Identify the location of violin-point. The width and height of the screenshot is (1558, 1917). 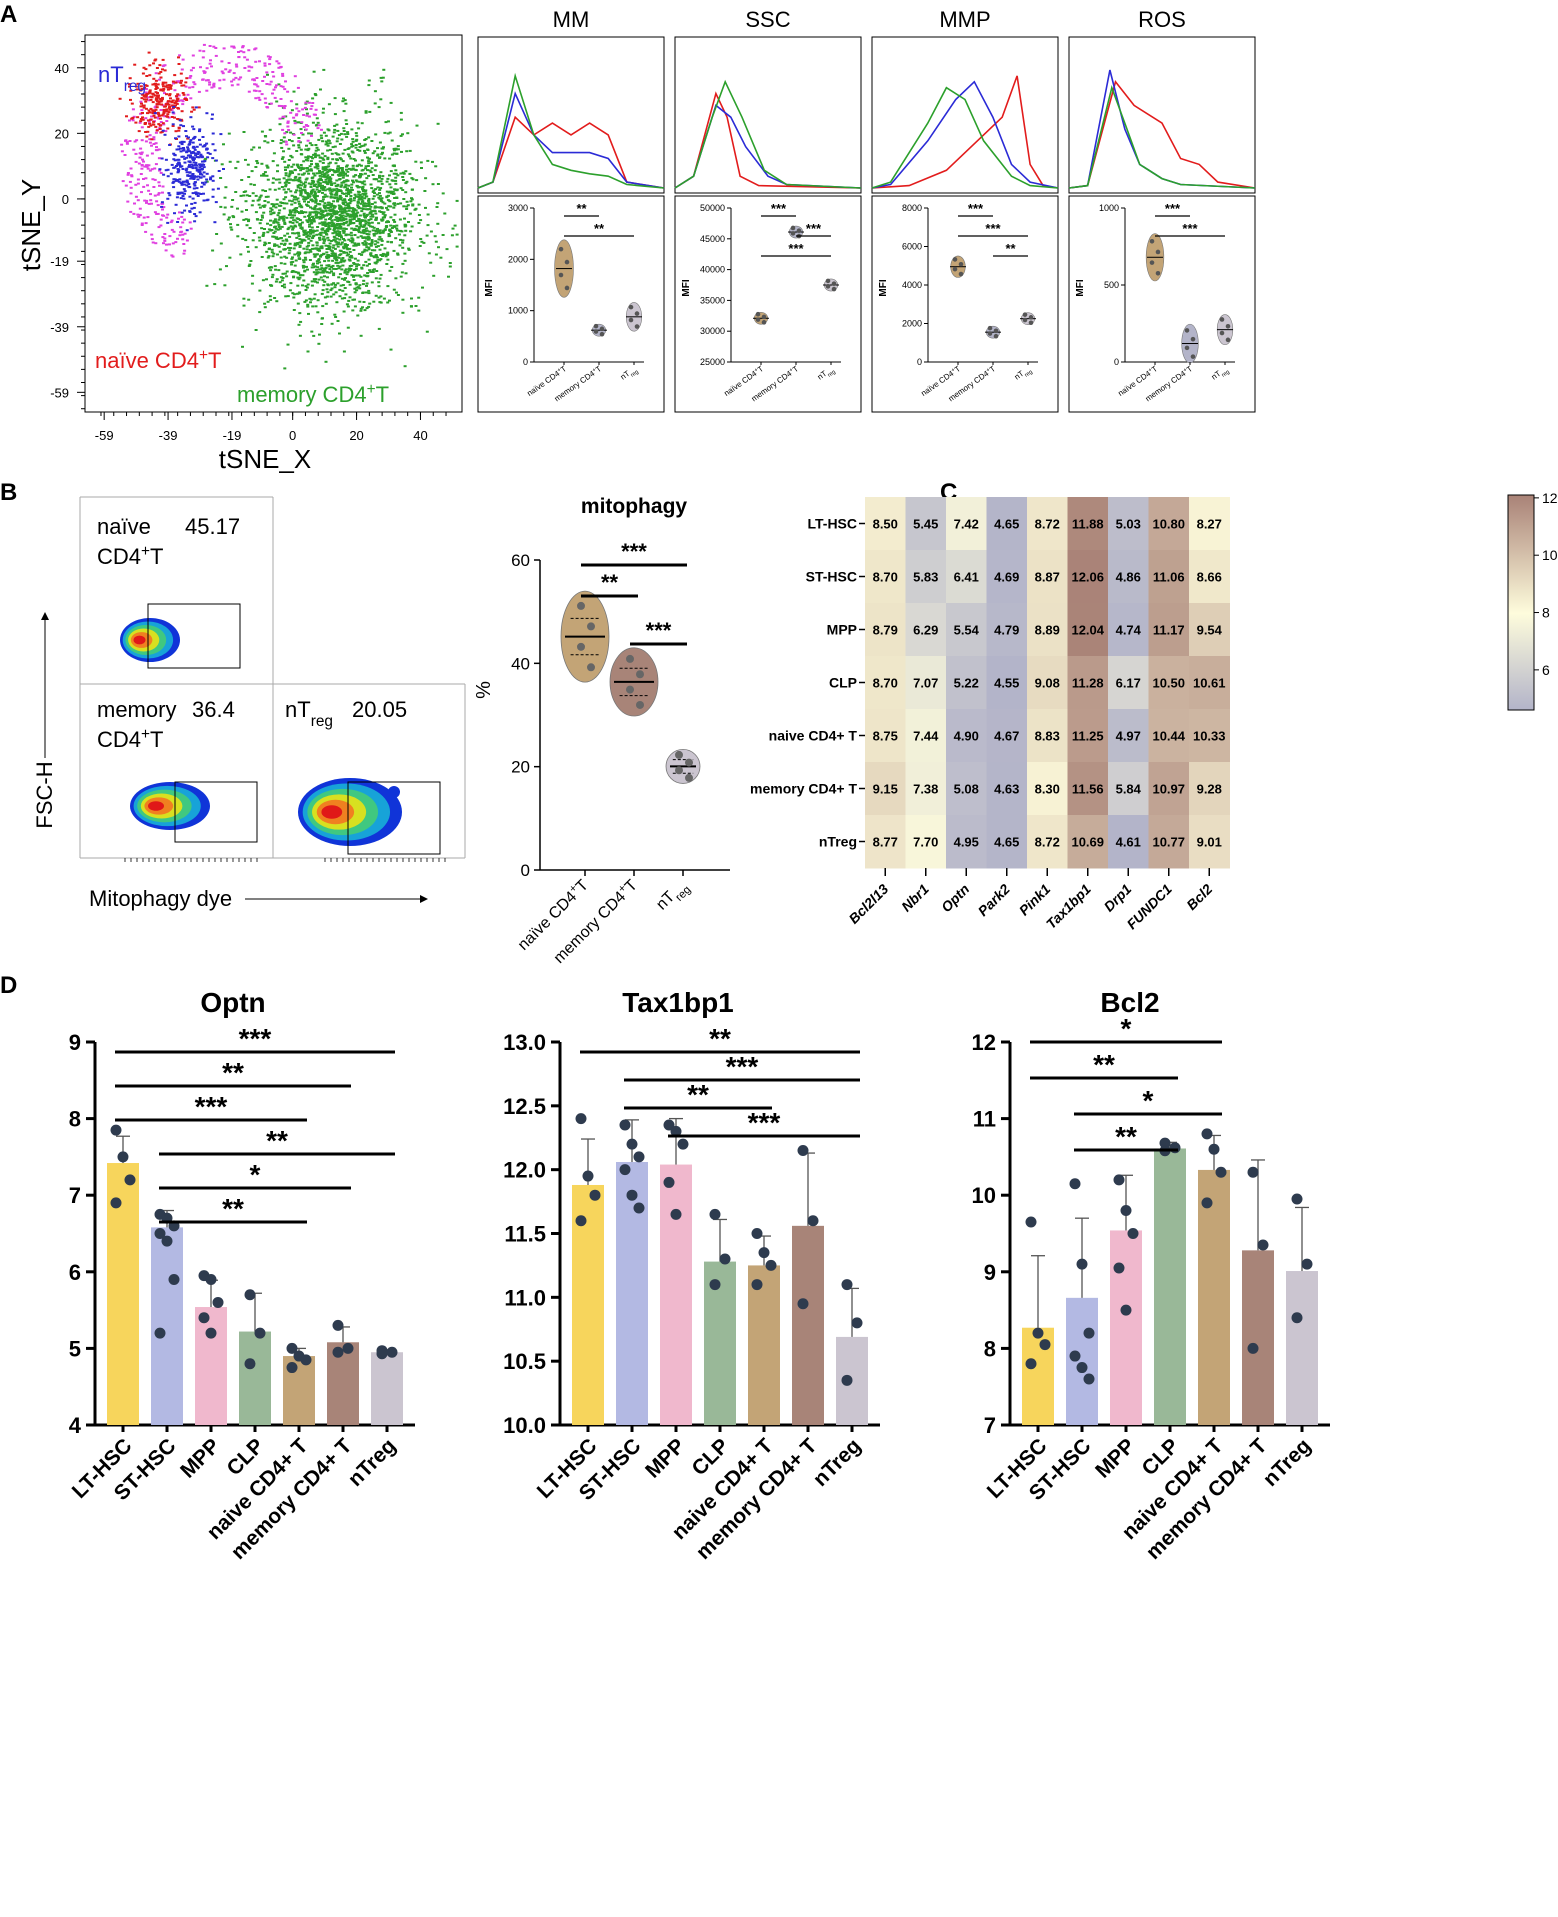
(630, 658).